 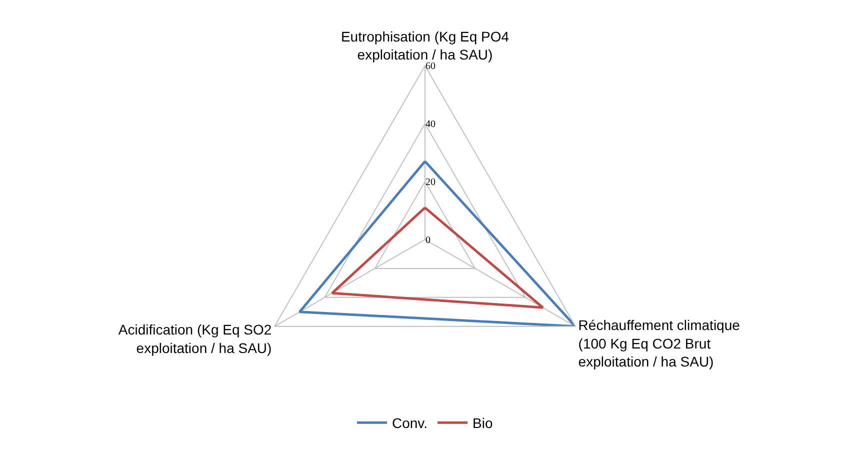 What do you see at coordinates (410, 423) in the screenshot?
I see `legend-label: Conv.` at bounding box center [410, 423].